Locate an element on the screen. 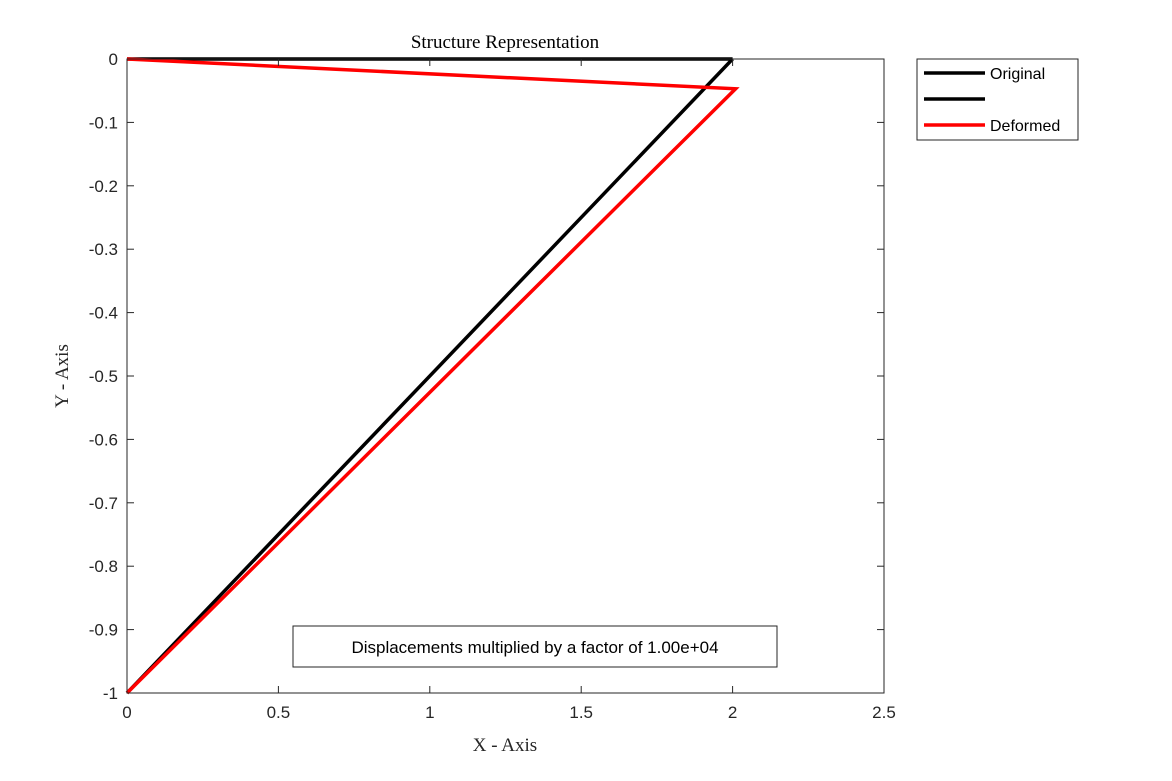 This screenshot has width=1172, height=781. y-tick-label: -1 is located at coordinates (110, 693).